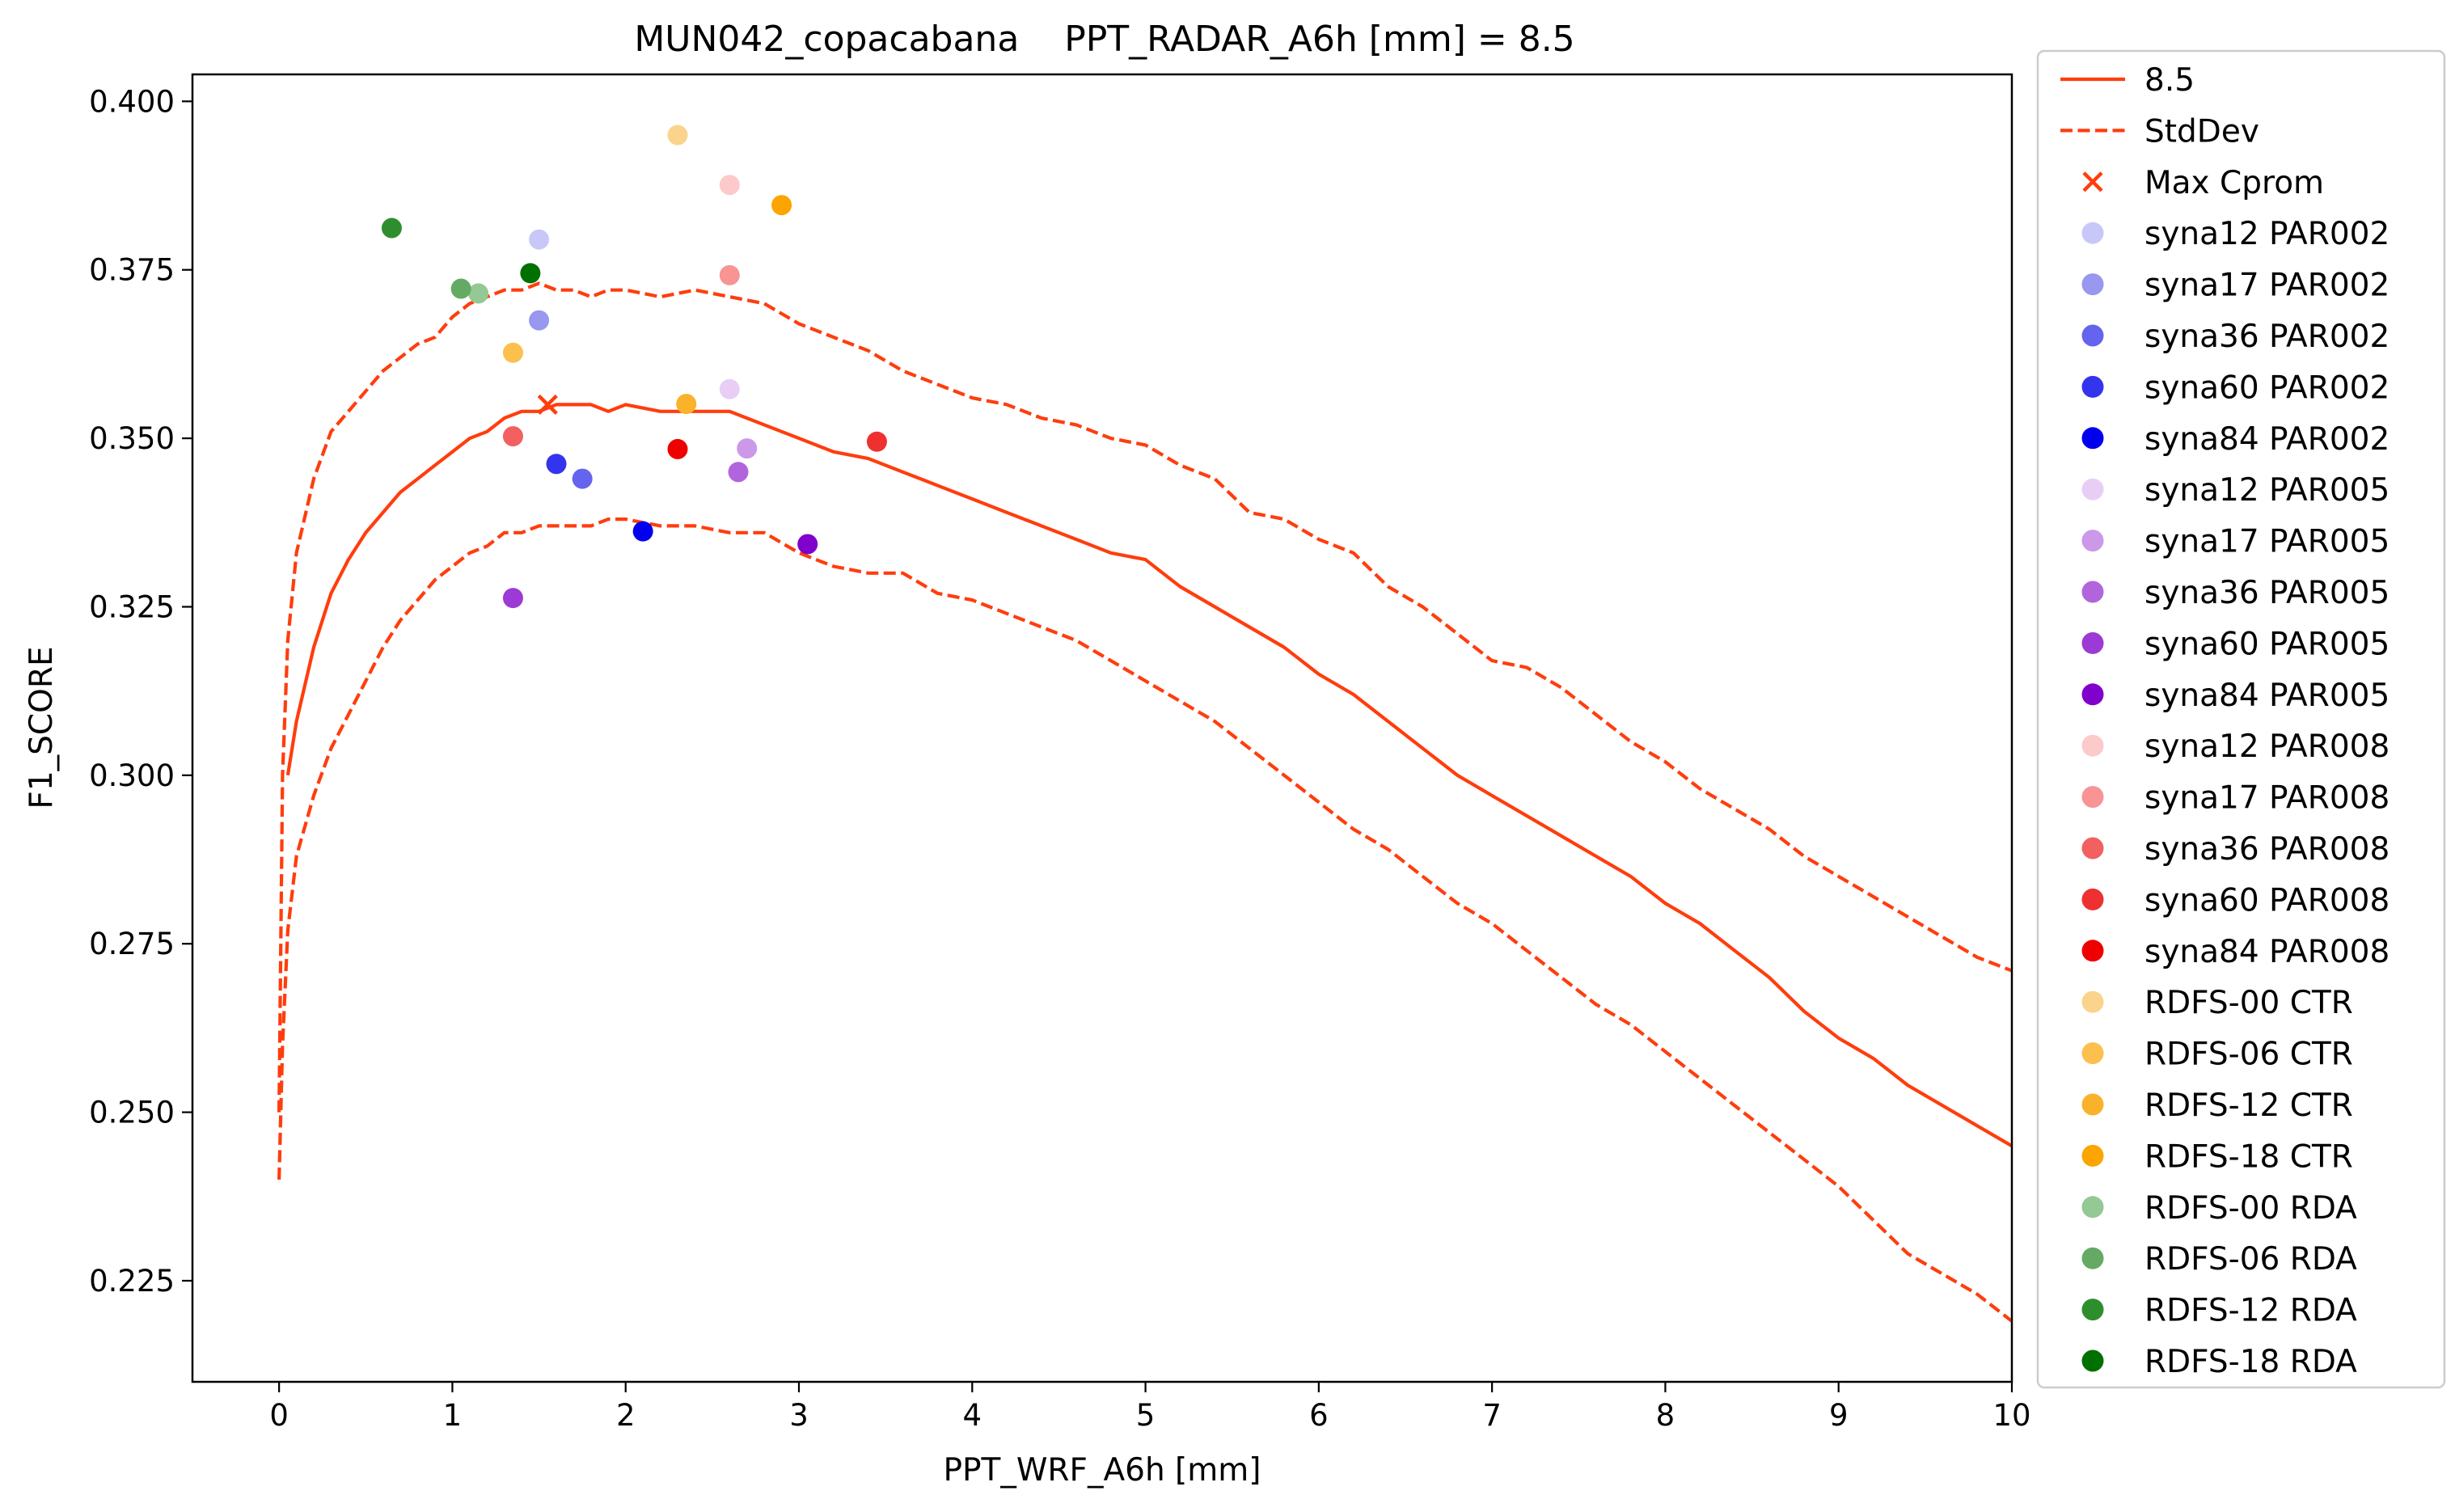 The width and height of the screenshot is (2455, 1512). I want to click on y-tick-label: 0.250, so click(132, 1113).